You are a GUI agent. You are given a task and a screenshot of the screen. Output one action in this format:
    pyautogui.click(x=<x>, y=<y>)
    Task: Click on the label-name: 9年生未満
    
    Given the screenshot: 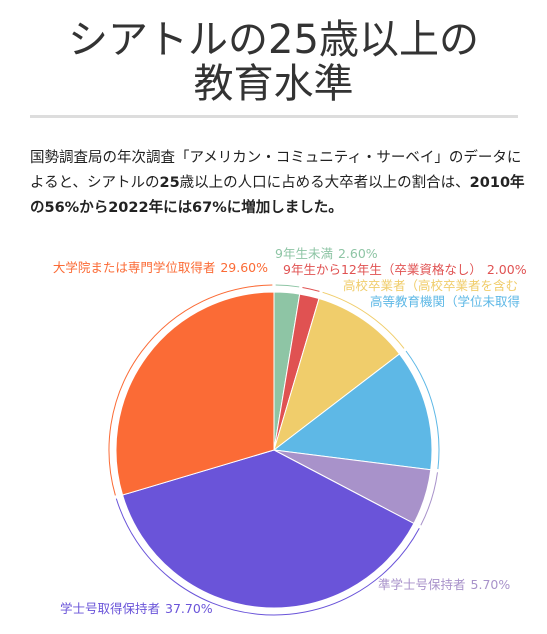 What is the action you would take?
    pyautogui.click(x=304, y=253)
    